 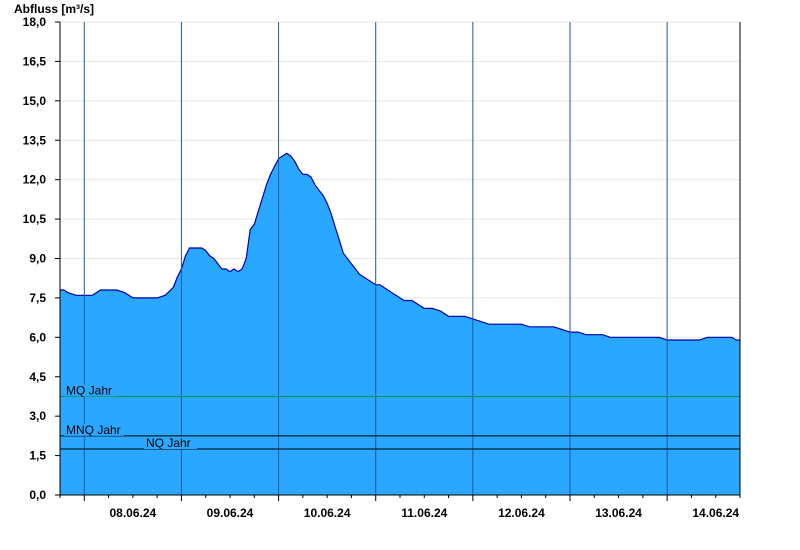 What do you see at coordinates (521, 513) in the screenshot?
I see `x-day-label: 12.06.24` at bounding box center [521, 513].